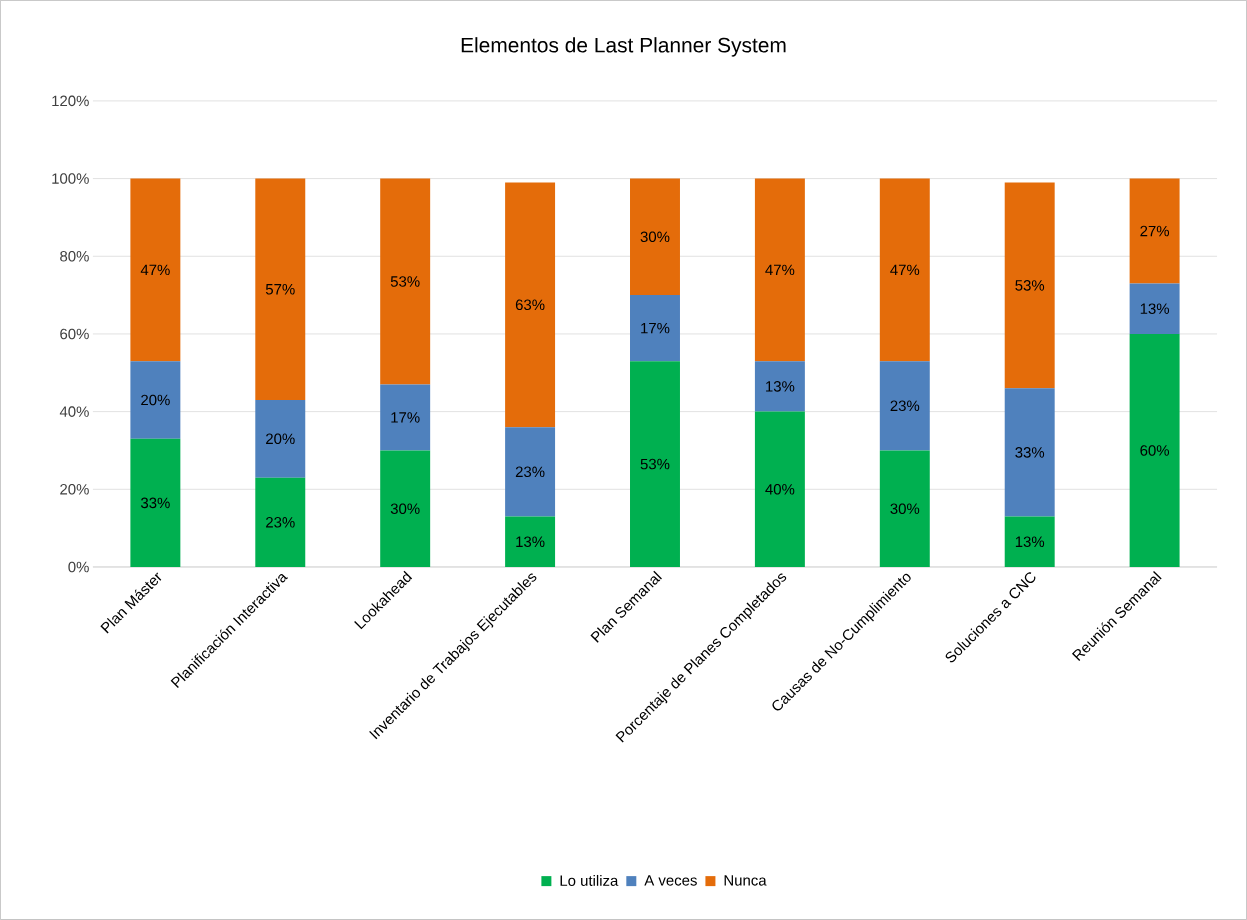 The width and height of the screenshot is (1247, 920). I want to click on legend-label: Nunca, so click(745, 880).